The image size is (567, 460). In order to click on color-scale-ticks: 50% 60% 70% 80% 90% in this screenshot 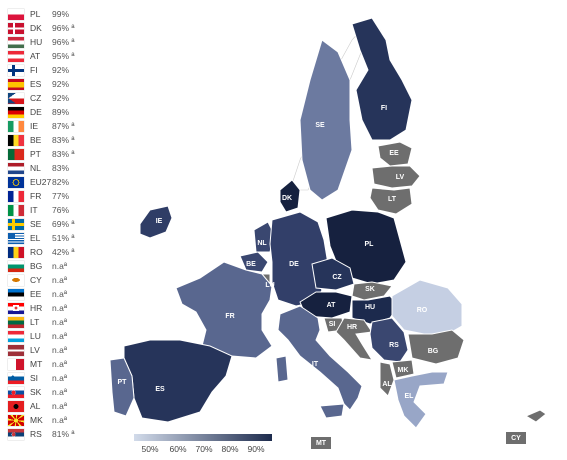, I will do `click(209, 450)`.